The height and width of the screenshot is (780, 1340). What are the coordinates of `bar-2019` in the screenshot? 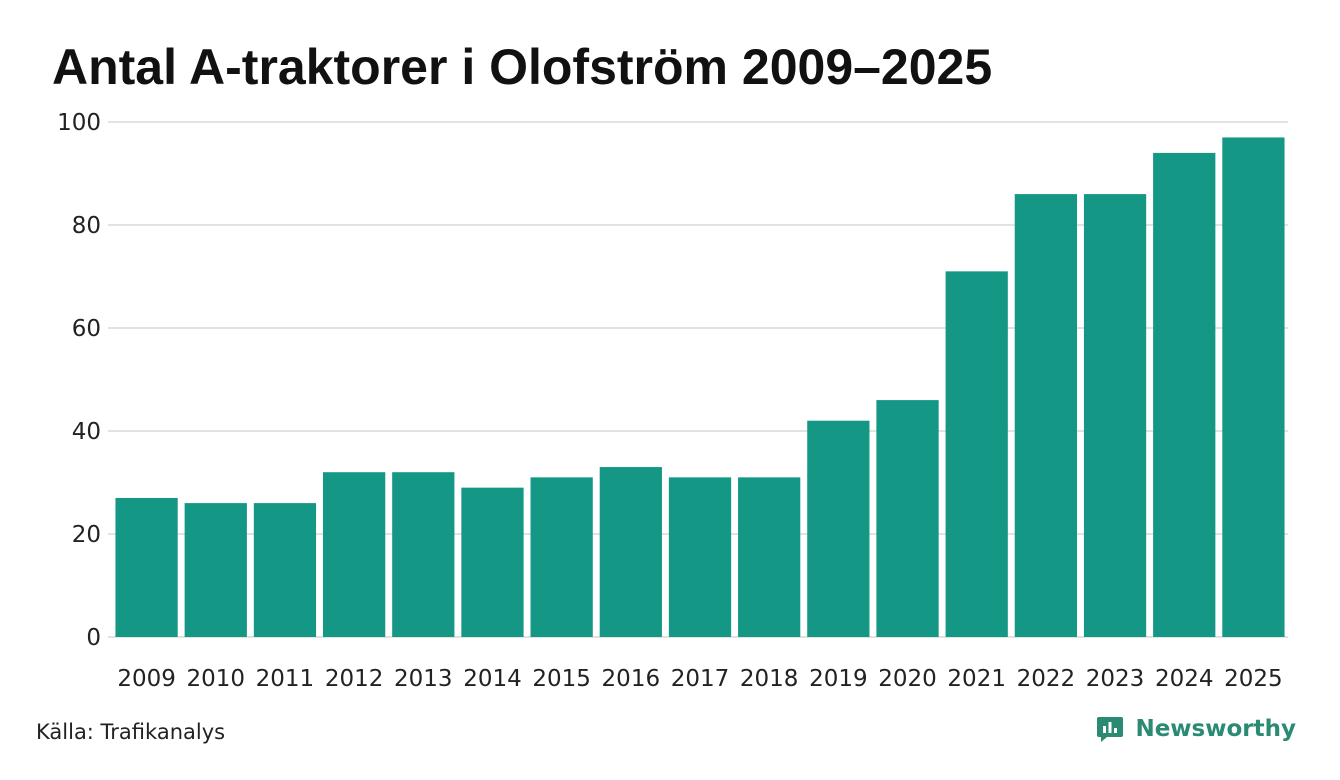 It's located at (838, 528).